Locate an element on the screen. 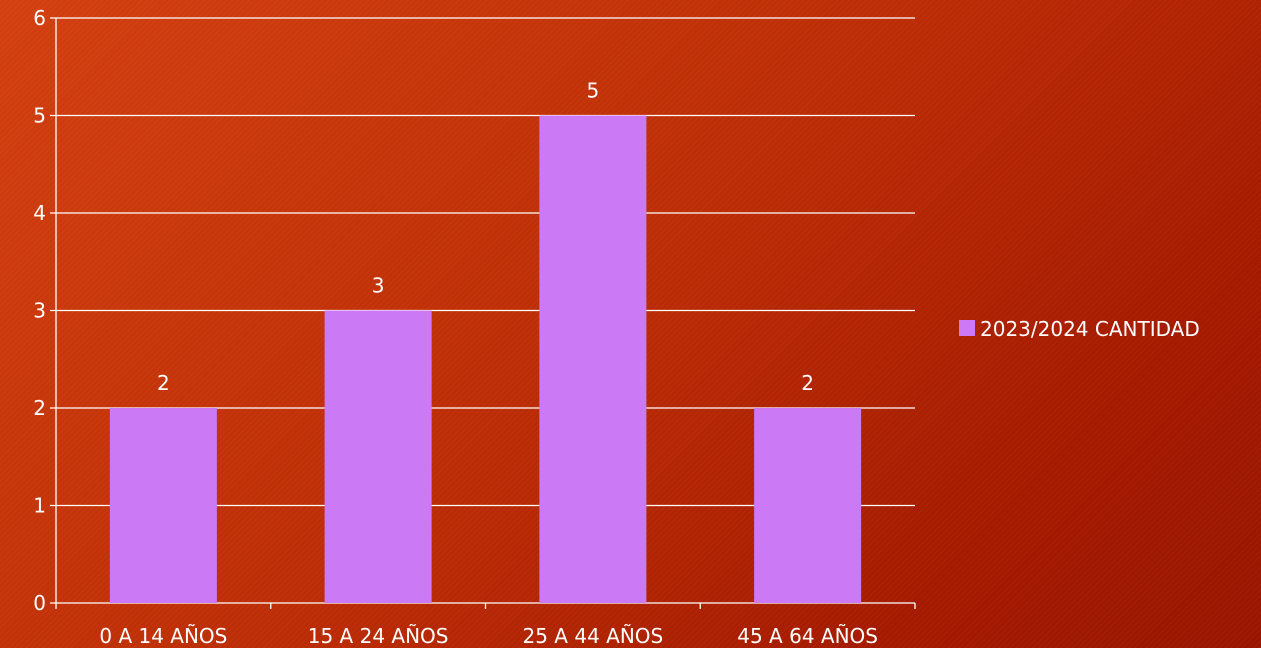 This screenshot has width=1261, height=648. x-tick-label: 45 A 64 AÑOS is located at coordinates (807, 636).